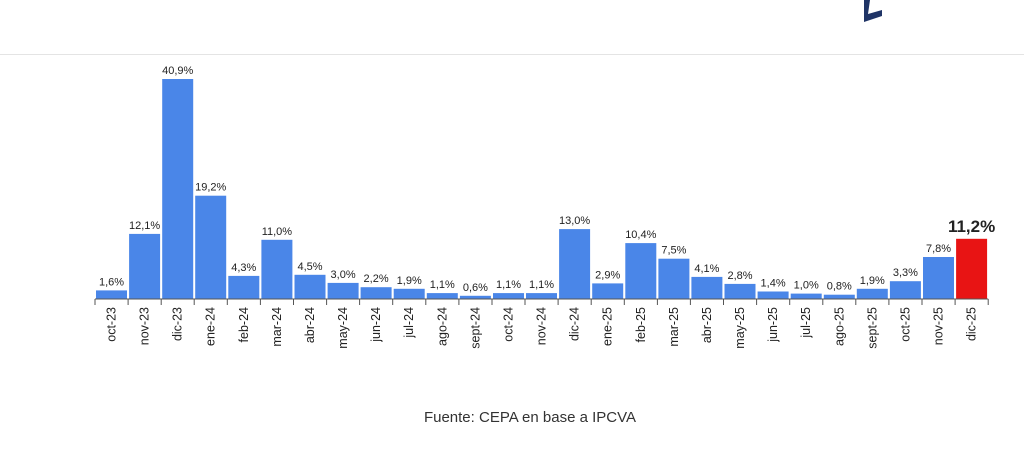  Describe the element at coordinates (530, 417) in the screenshot. I see `source-note: Fuente: CEPA en base a IPCVA` at that location.